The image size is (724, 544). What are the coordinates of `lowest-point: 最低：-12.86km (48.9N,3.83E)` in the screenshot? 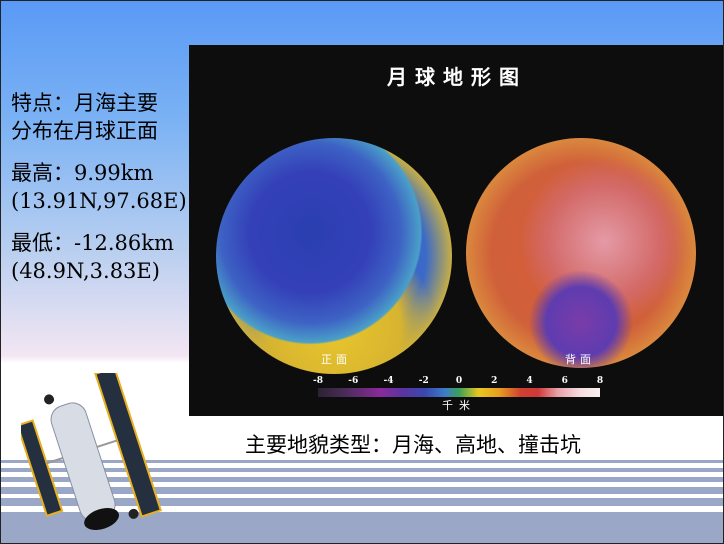 It's located at (99, 257).